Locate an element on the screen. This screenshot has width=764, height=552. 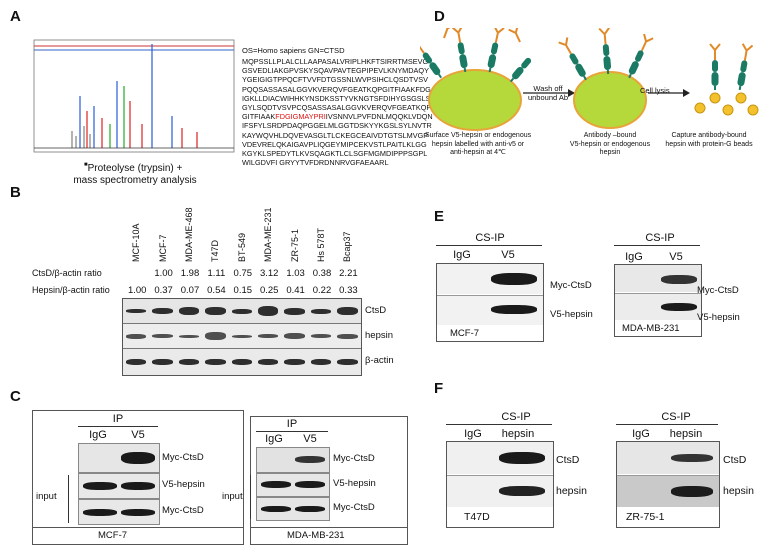
ctsd-ratio-label: CtsD/β-actin ratio is located at coordinates (67, 273).